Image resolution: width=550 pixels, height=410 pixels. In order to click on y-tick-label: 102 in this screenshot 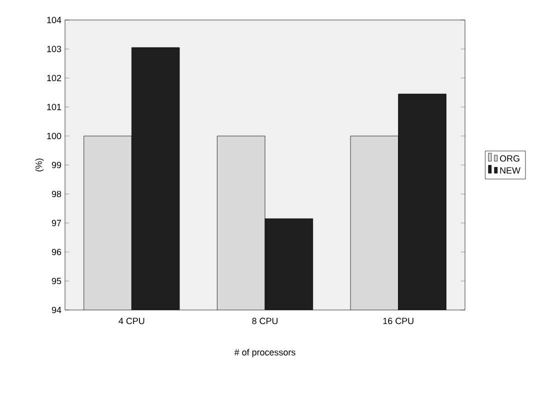, I will do `click(54, 78)`.